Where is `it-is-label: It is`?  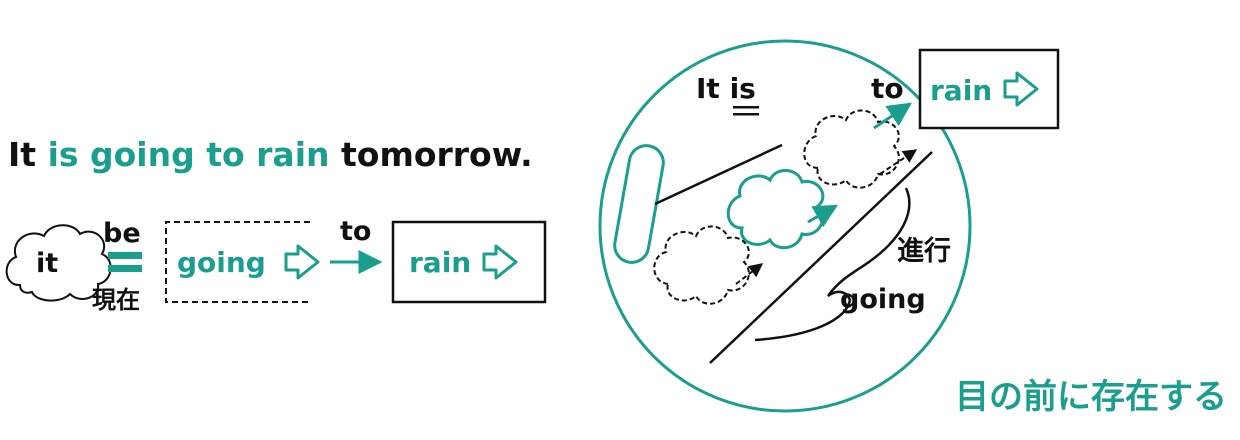 it-is-label: It is is located at coordinates (726, 88).